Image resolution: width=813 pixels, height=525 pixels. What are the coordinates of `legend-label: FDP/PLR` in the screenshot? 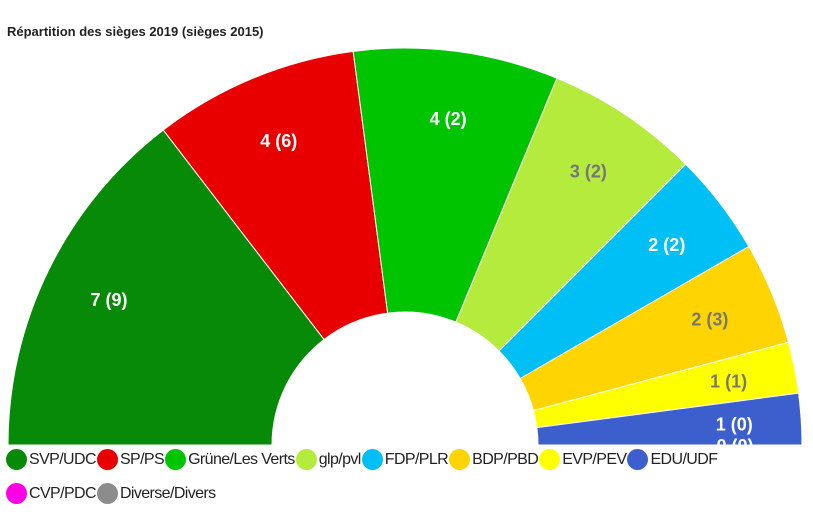 It's located at (416, 459).